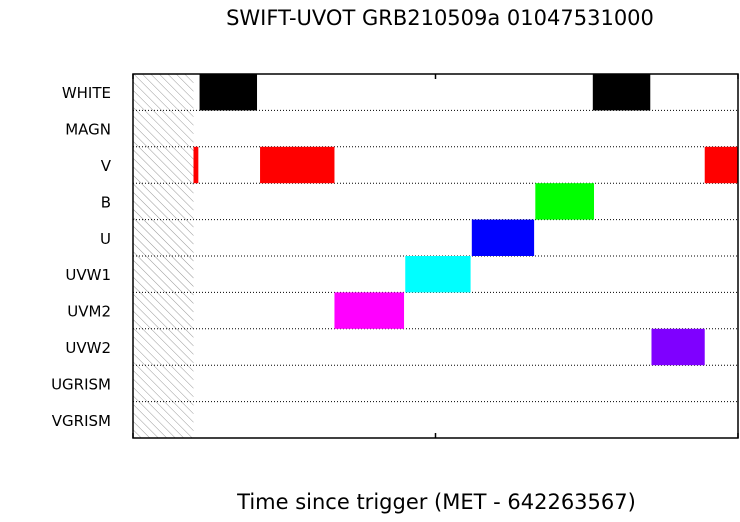 Image resolution: width=740 pixels, height=522 pixels. What do you see at coordinates (438, 274) in the screenshot?
I see `exposure-bar-uvw1` at bounding box center [438, 274].